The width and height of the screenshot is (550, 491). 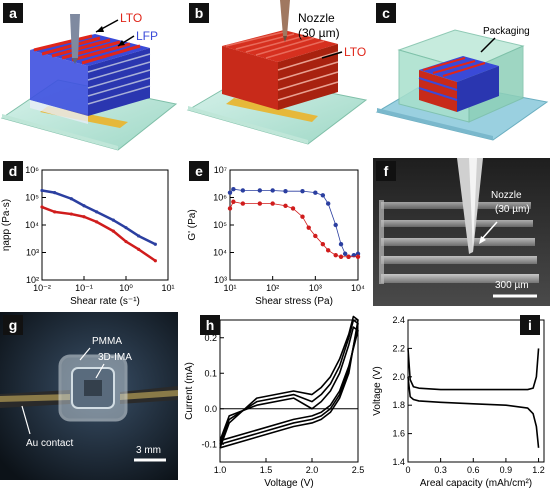 What do you see at coordinates (473, 470) in the screenshot?
I see `x-tick-label: 0.6` at bounding box center [473, 470].